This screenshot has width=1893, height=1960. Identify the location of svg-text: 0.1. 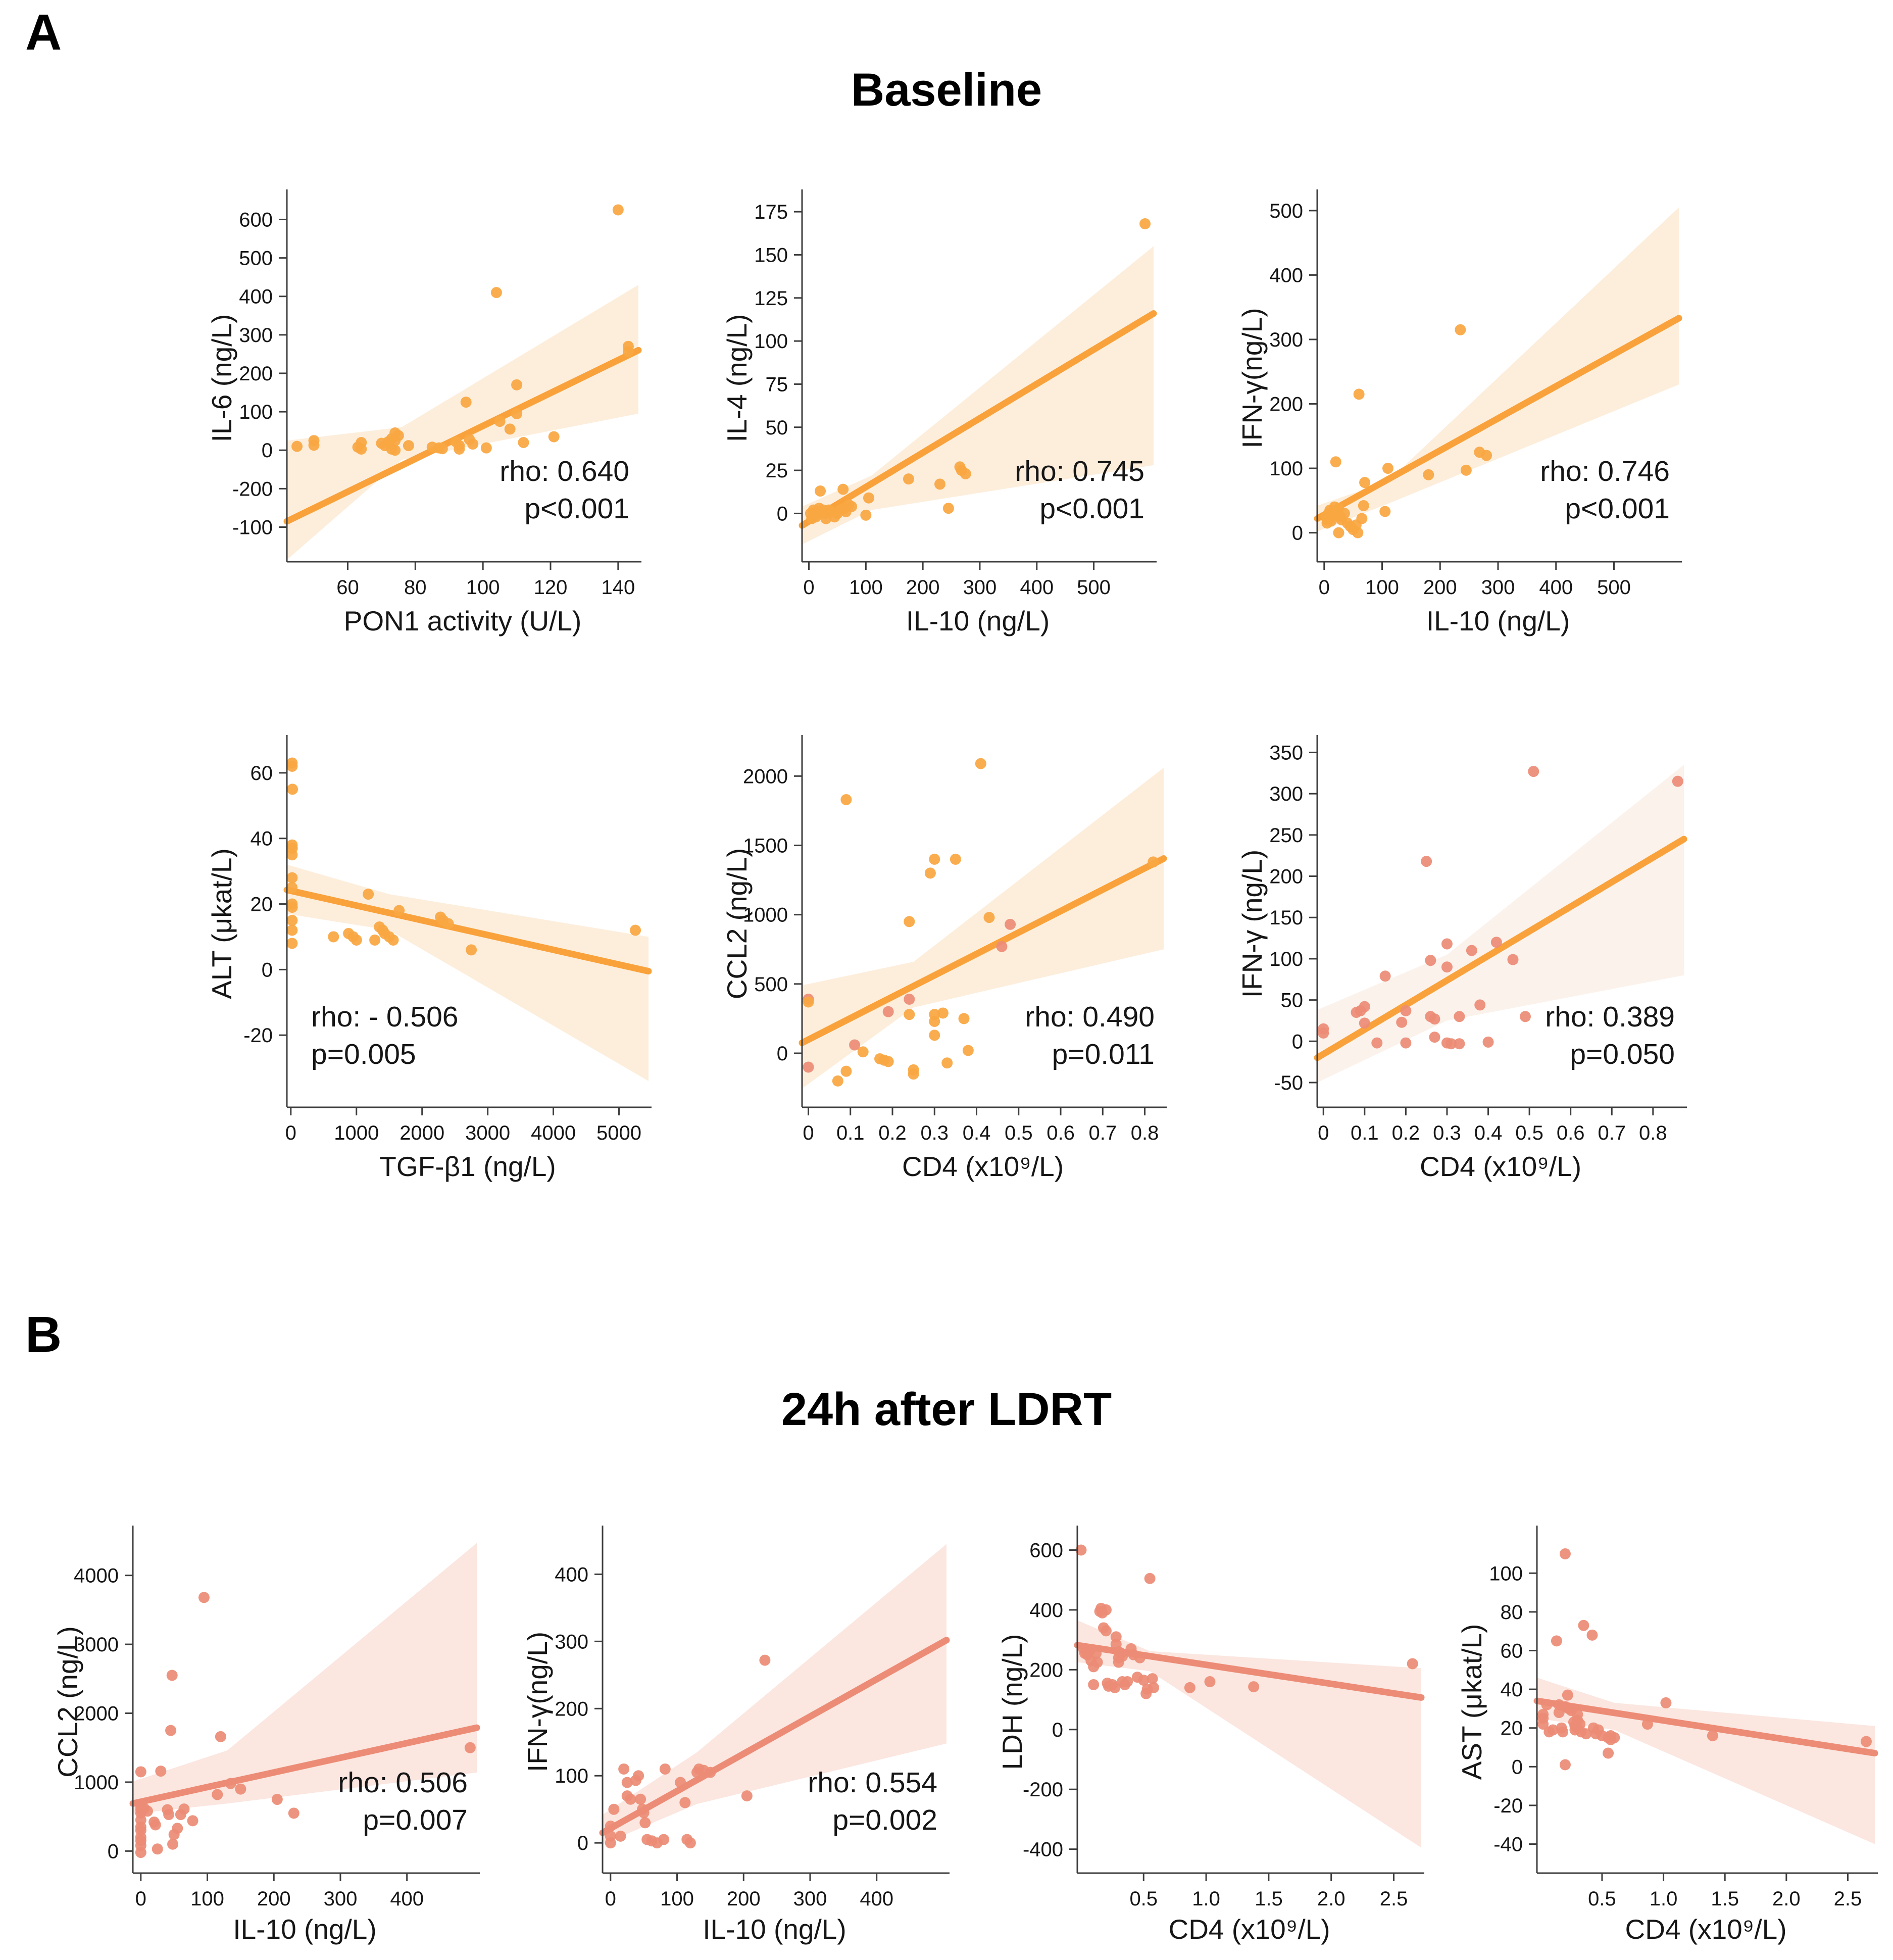
(850, 1133).